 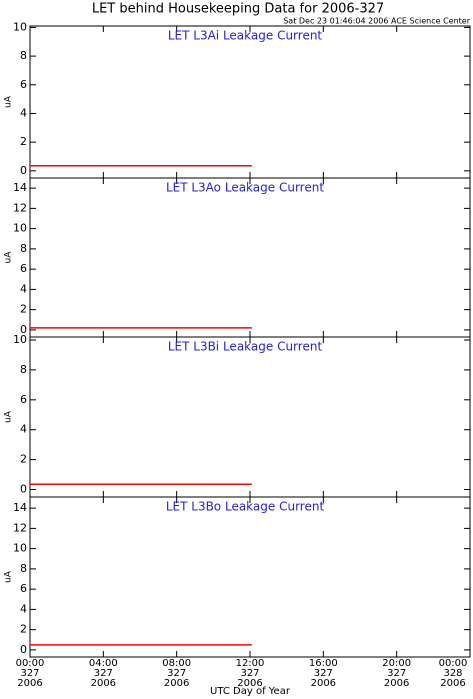 I want to click on panel-title: LET L3Ao Leakage Current, so click(x=245, y=188).